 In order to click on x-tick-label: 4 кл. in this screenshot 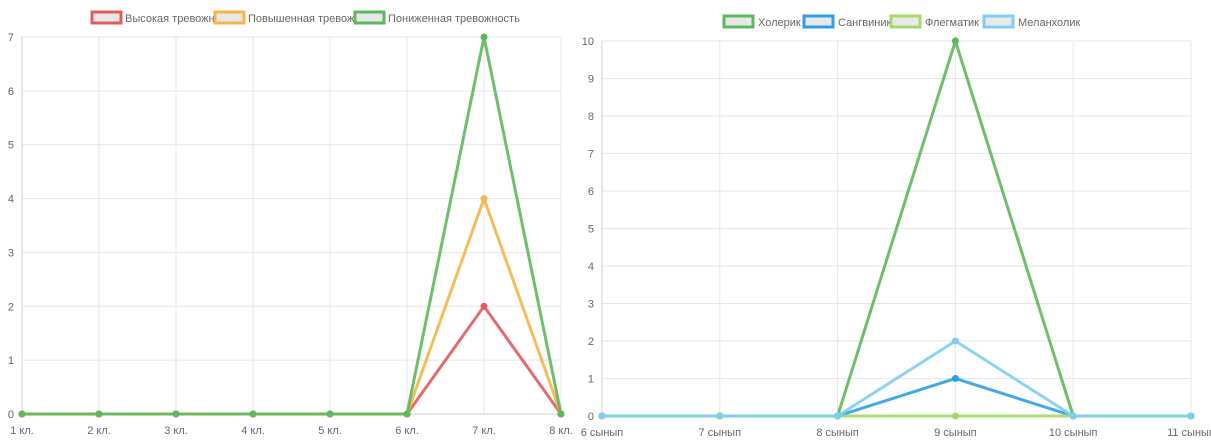, I will do `click(253, 431)`.